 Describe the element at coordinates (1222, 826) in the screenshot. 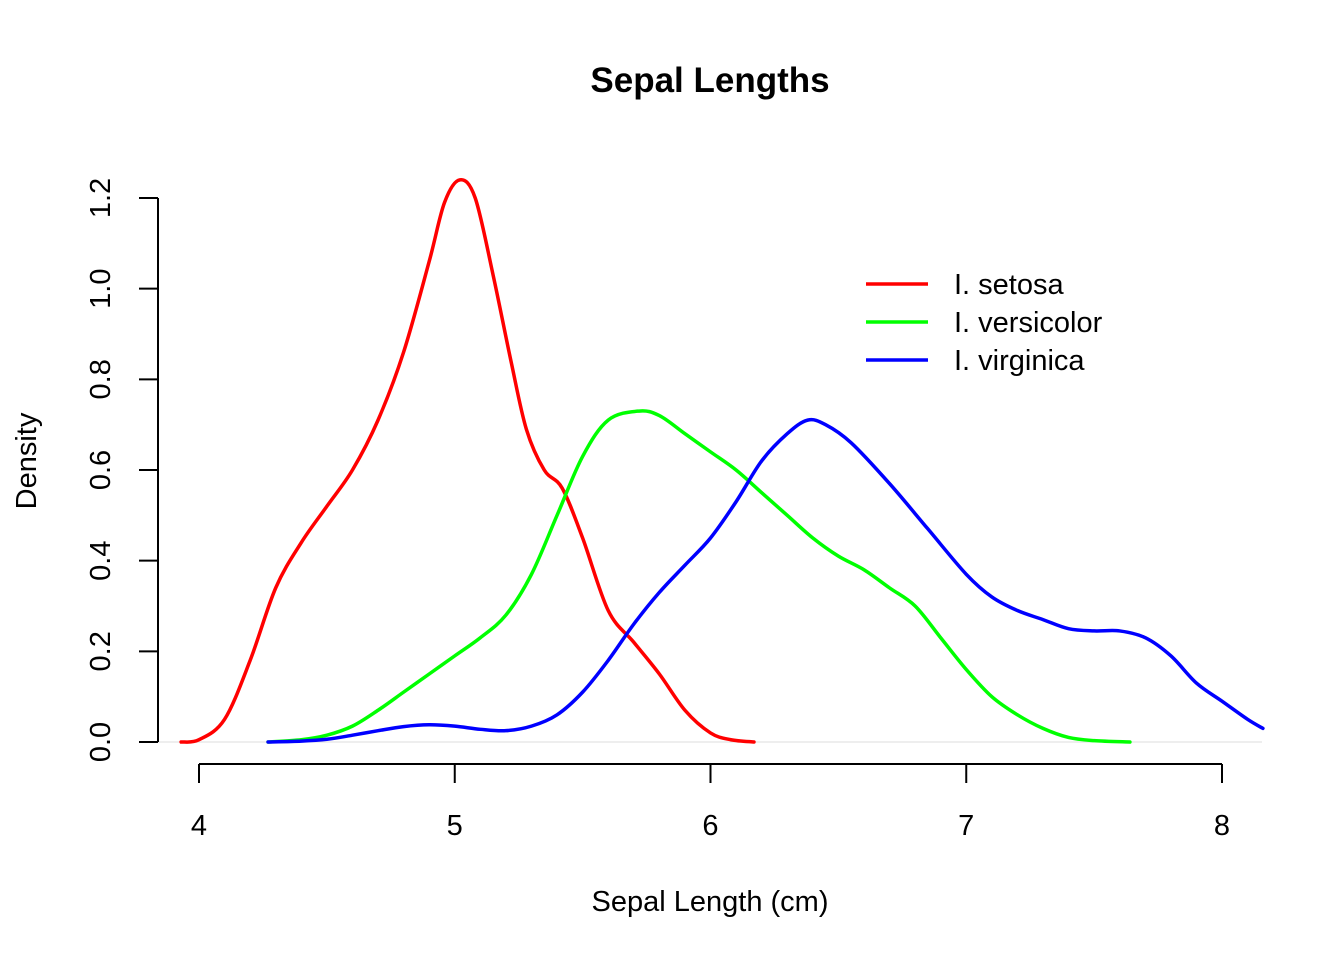

I see `x-tick-label-4: 8` at that location.